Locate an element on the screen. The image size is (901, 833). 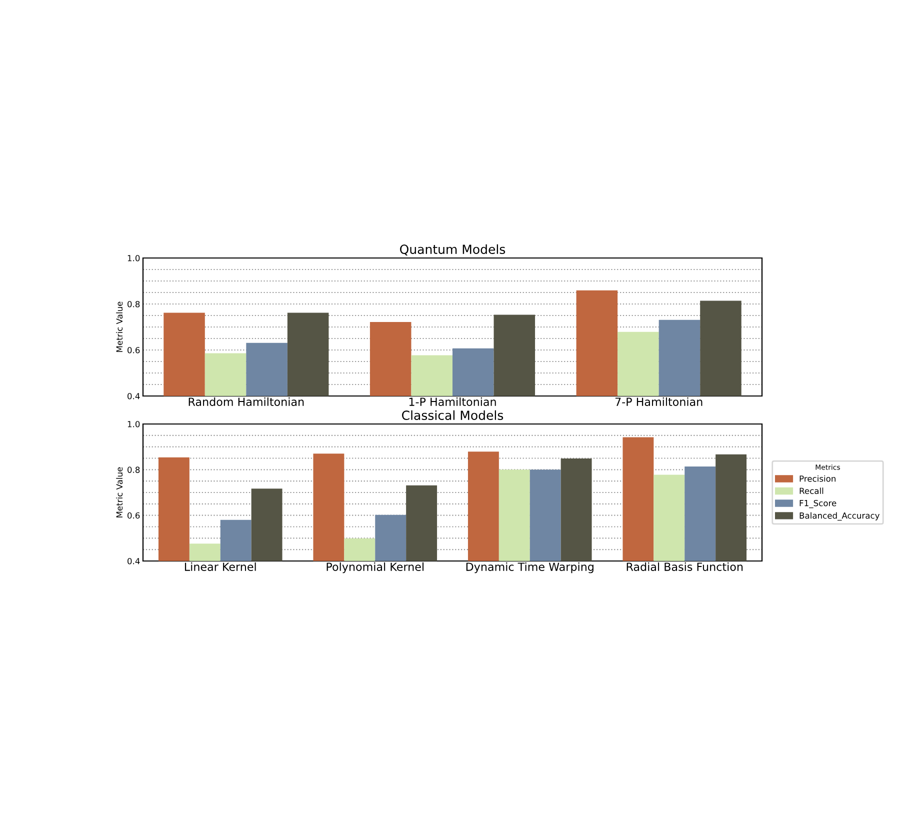
chart-title: Quantum Models is located at coordinates (453, 250).